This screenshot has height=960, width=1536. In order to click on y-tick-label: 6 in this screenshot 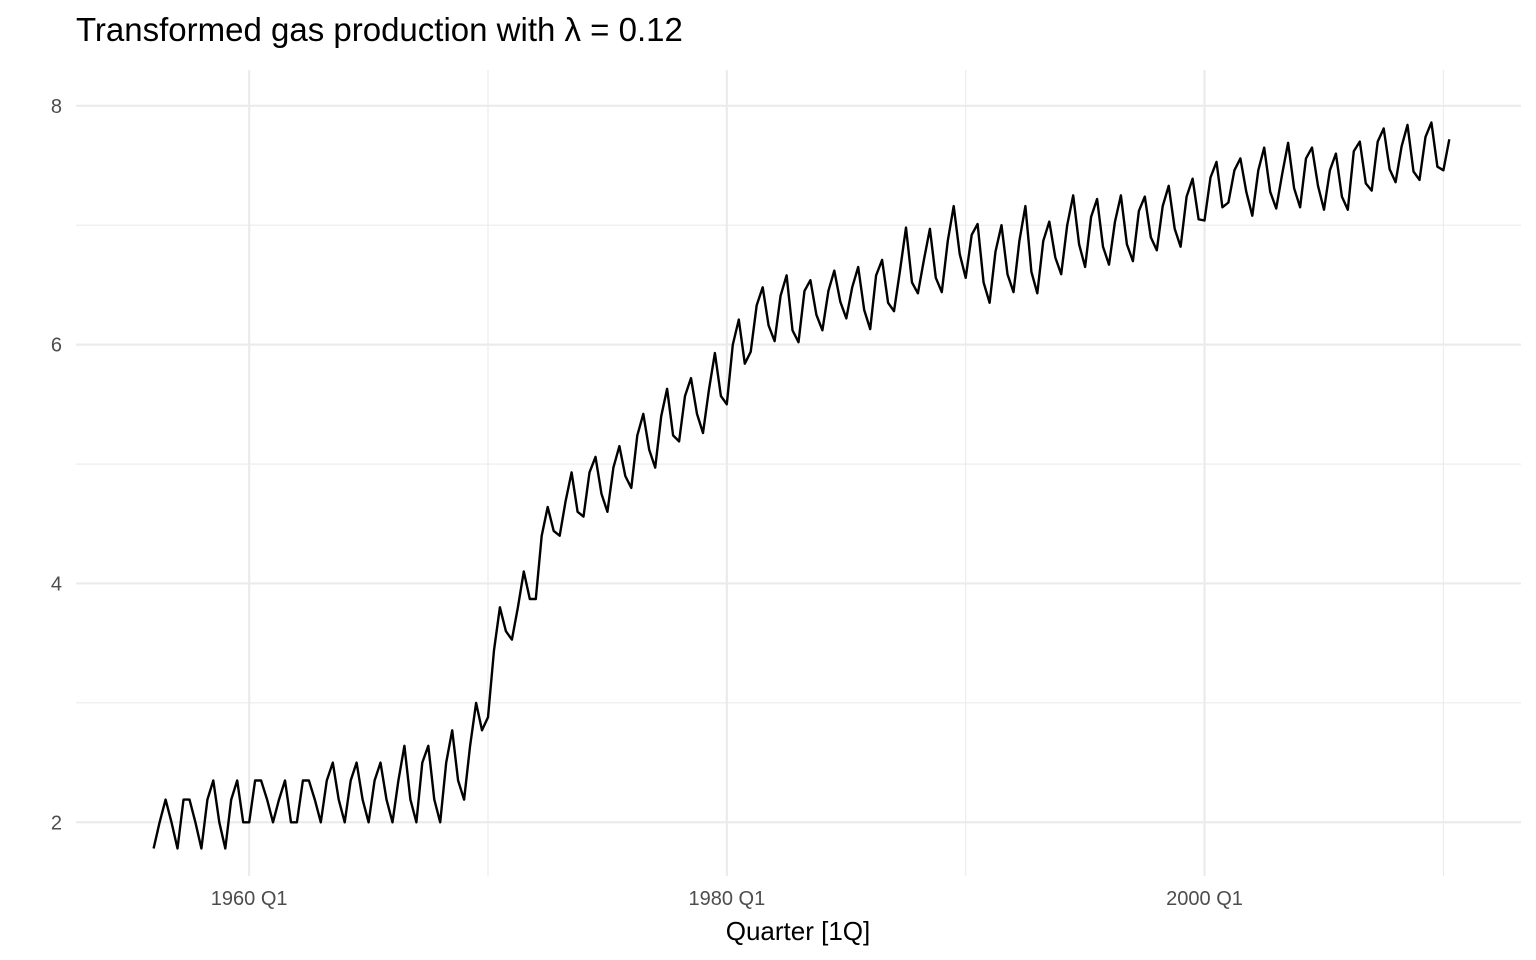, I will do `click(56, 346)`.